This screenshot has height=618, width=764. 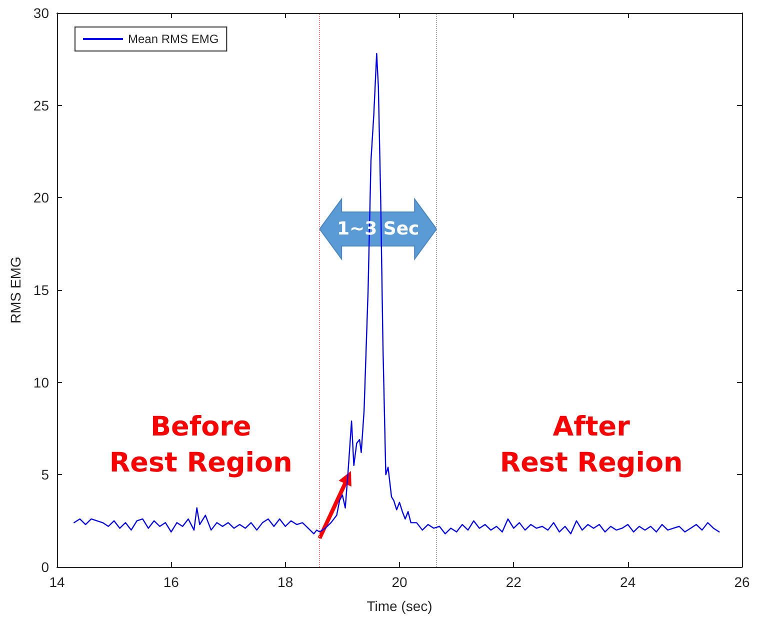 I want to click on x-tick-label: 16, so click(x=171, y=582).